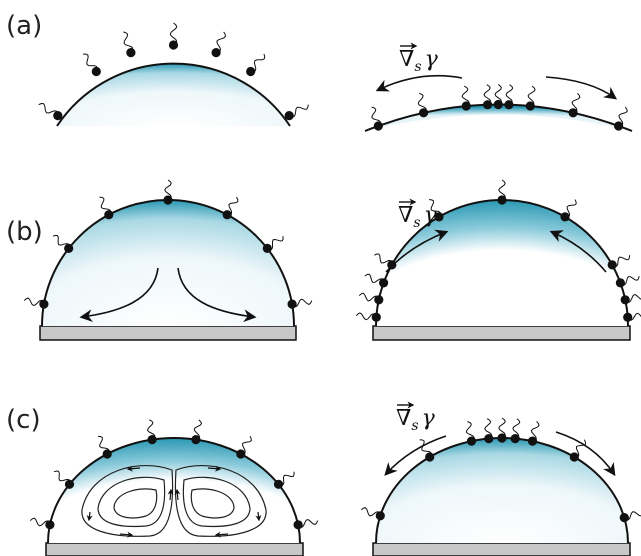 This screenshot has width=641, height=556. I want to click on panel-label-a: (a), so click(24, 26).